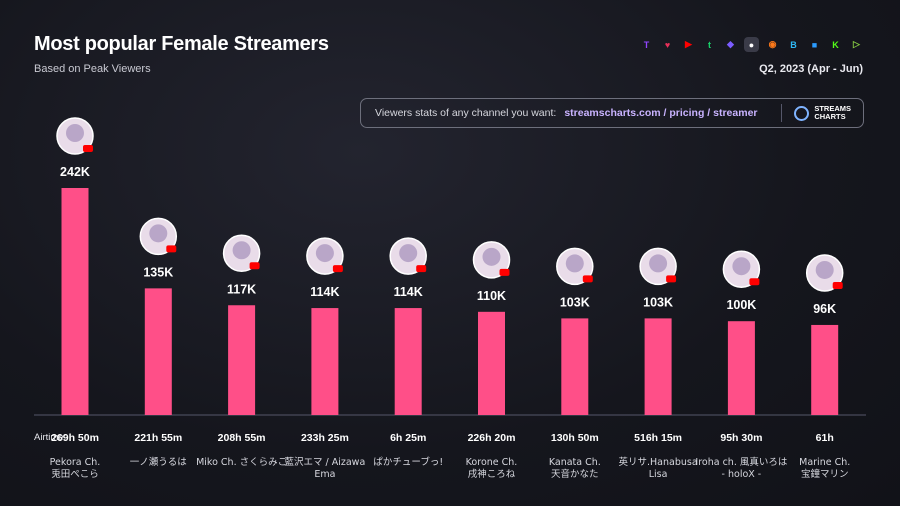  What do you see at coordinates (92, 69) in the screenshot?
I see `chart-subtitle: Based on Peak Viewers` at bounding box center [92, 69].